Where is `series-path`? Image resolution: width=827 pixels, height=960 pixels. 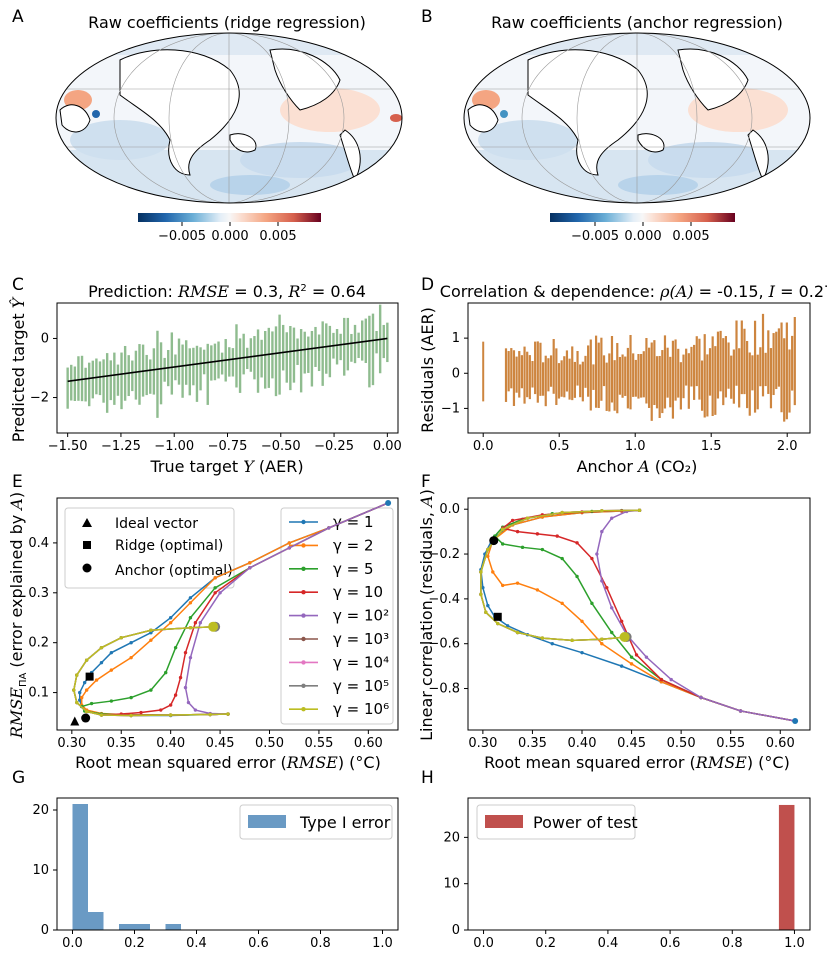
series-path is located at coordinates (644, 615).